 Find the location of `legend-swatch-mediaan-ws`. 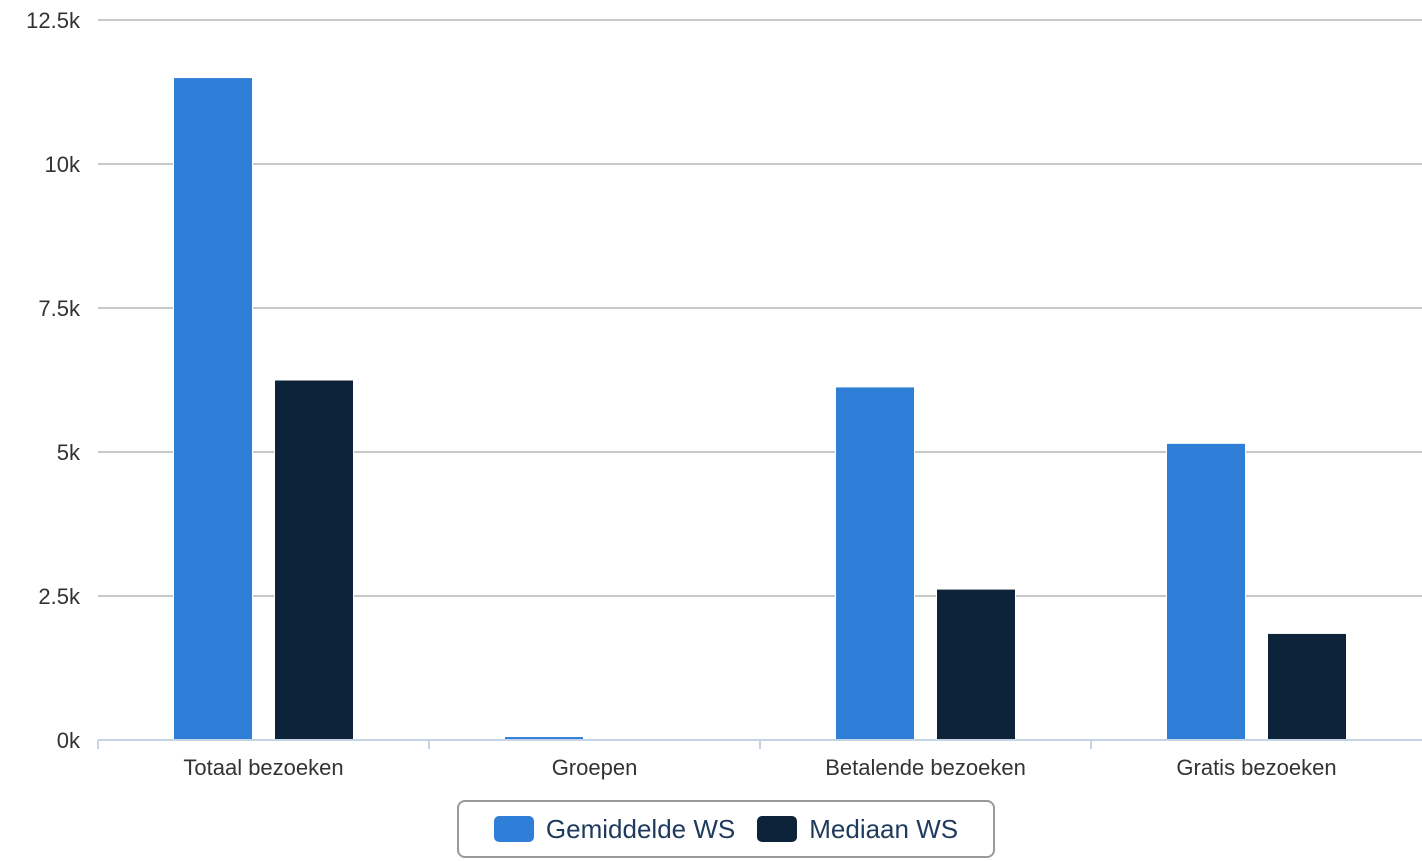

legend-swatch-mediaan-ws is located at coordinates (777, 829).